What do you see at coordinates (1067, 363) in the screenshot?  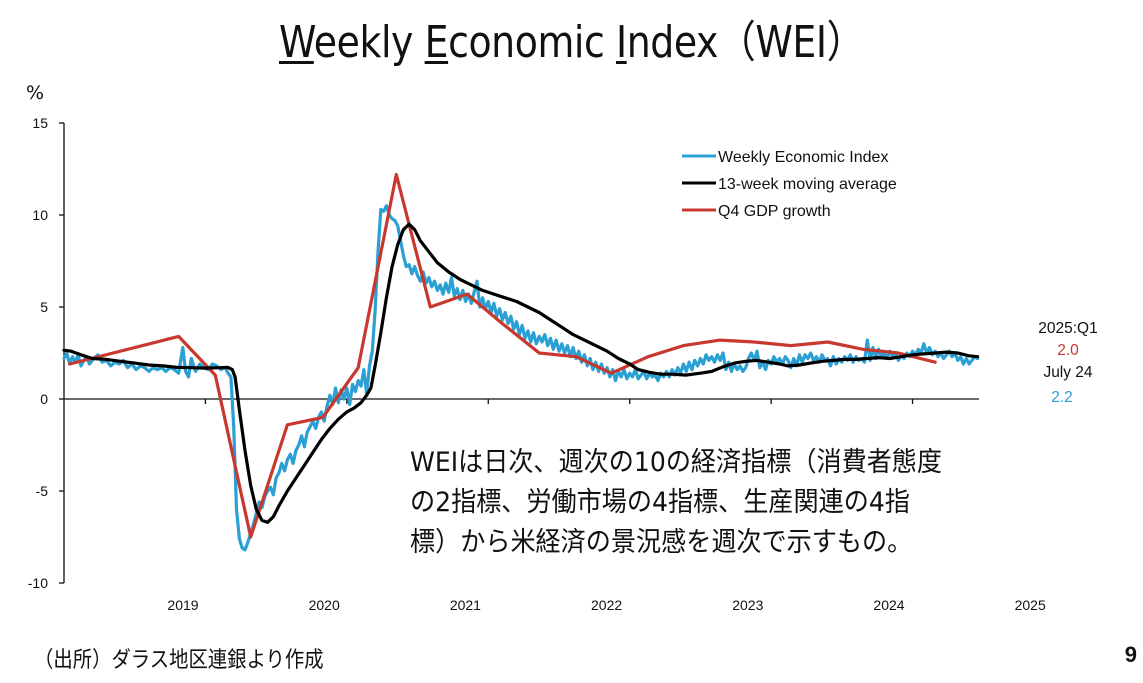 I see `latest-value-annotations: 2025:Q1 2.0 July 24 2.2` at bounding box center [1067, 363].